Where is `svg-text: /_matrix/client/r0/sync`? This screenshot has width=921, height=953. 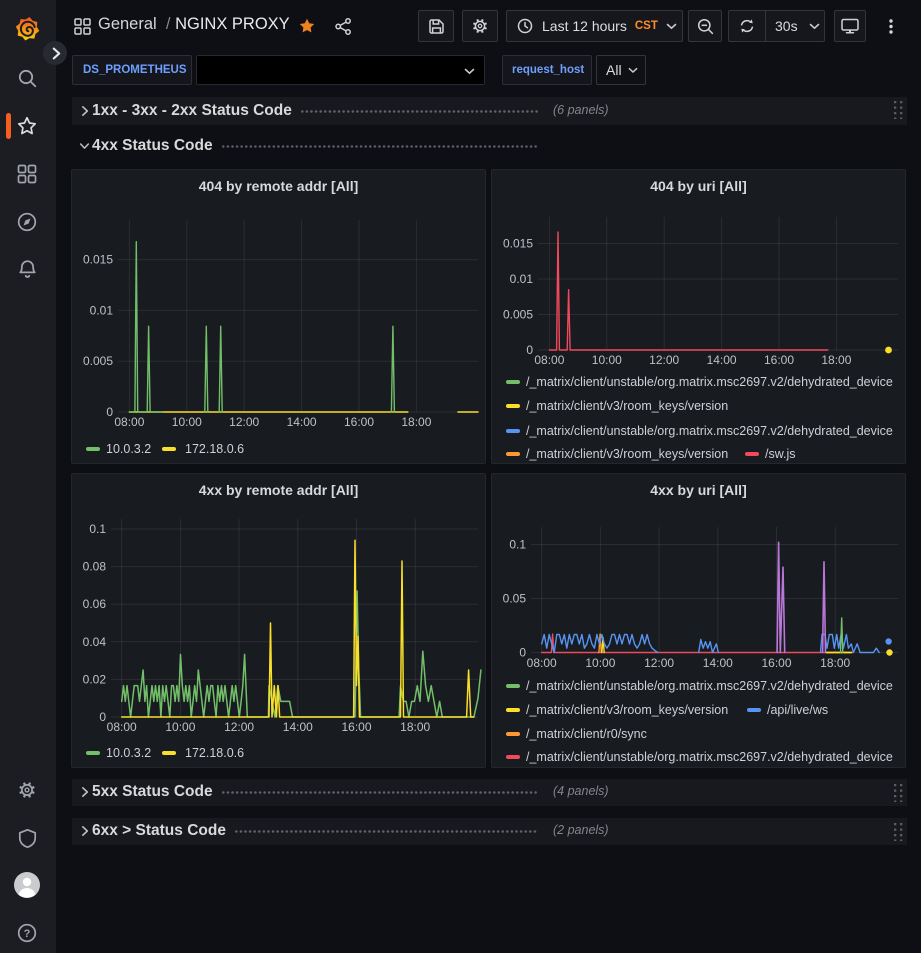
svg-text: /_matrix/client/r0/sync is located at coordinates (586, 734).